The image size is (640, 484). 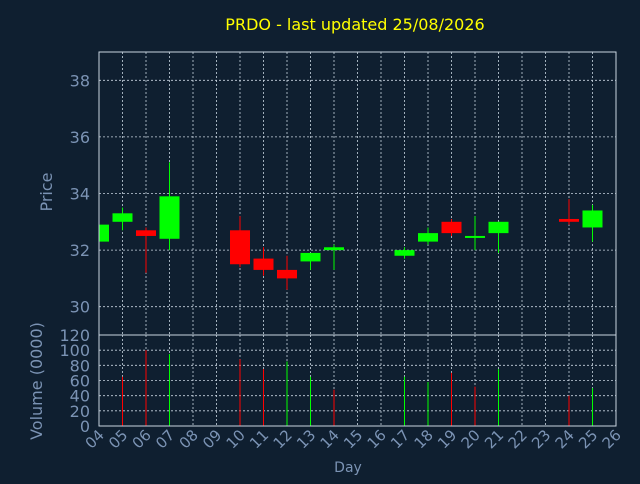 What do you see at coordinates (80, 365) in the screenshot?
I see `volume-y-tick-label: 80` at bounding box center [80, 365].